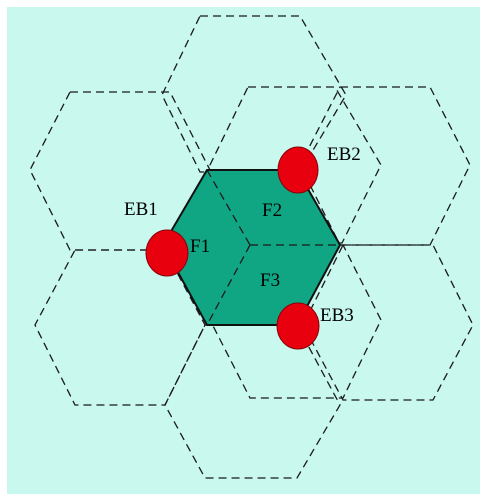 The image size is (487, 501). Describe the element at coordinates (388, 322) in the screenshot. I see `hex-cell-lower-right` at that location.